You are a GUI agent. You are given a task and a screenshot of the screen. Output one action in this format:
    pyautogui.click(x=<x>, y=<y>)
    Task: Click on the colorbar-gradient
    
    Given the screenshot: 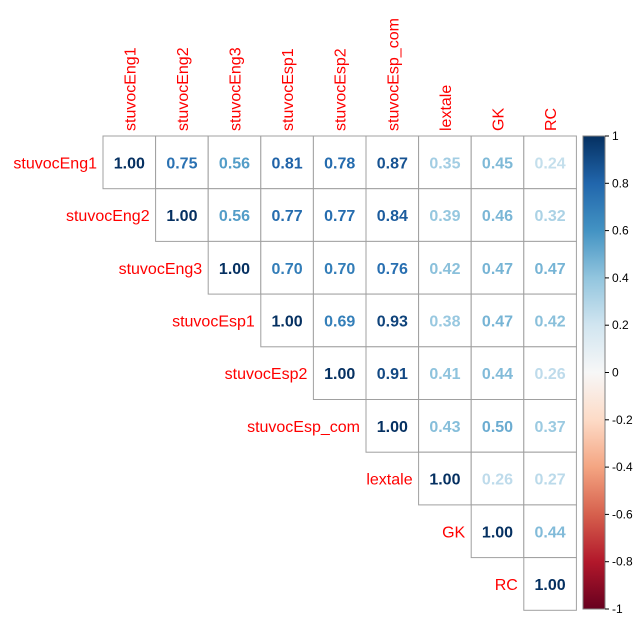 What is the action you would take?
    pyautogui.click(x=594, y=372)
    